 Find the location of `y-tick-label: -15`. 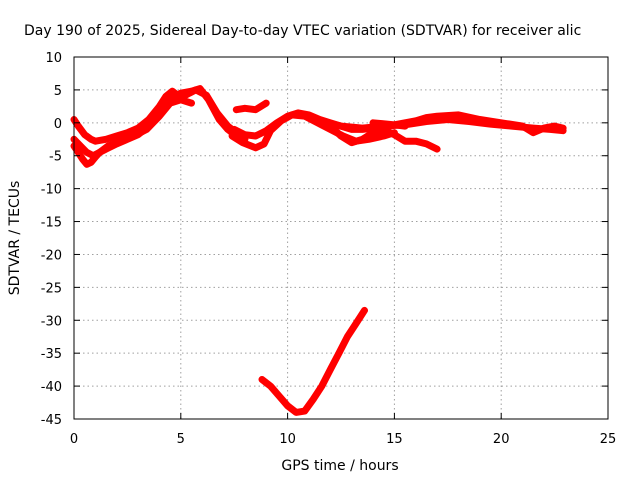

y-tick-label: -15 is located at coordinates (51, 223).